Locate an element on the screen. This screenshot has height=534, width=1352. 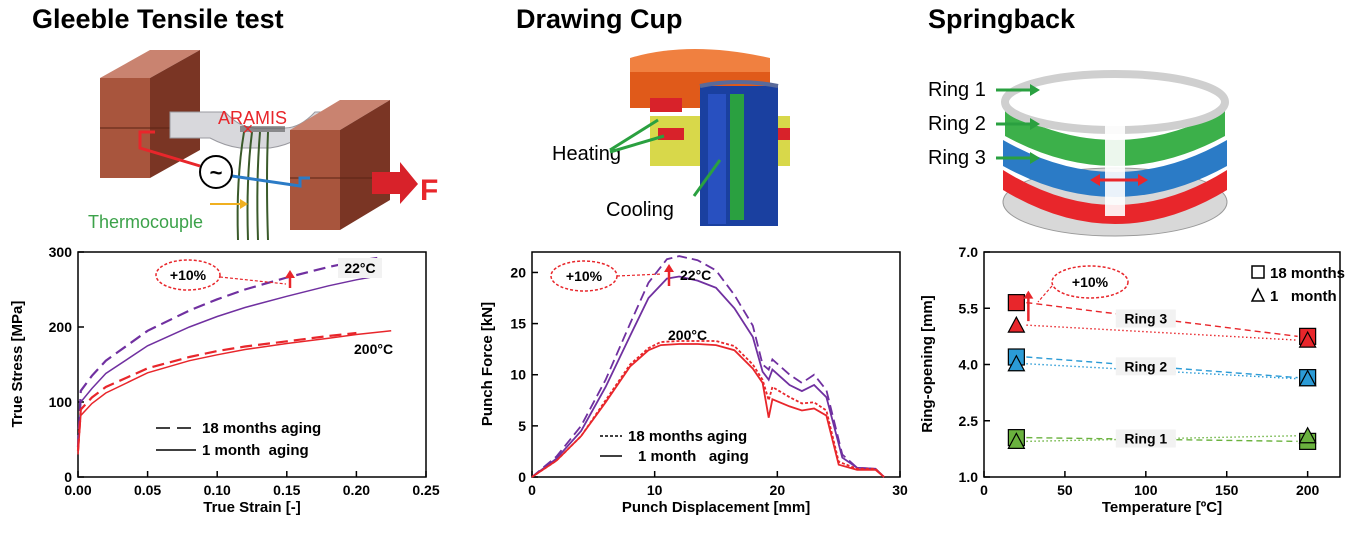
trend-line-blue-18-months is located at coordinates (1162, 367).